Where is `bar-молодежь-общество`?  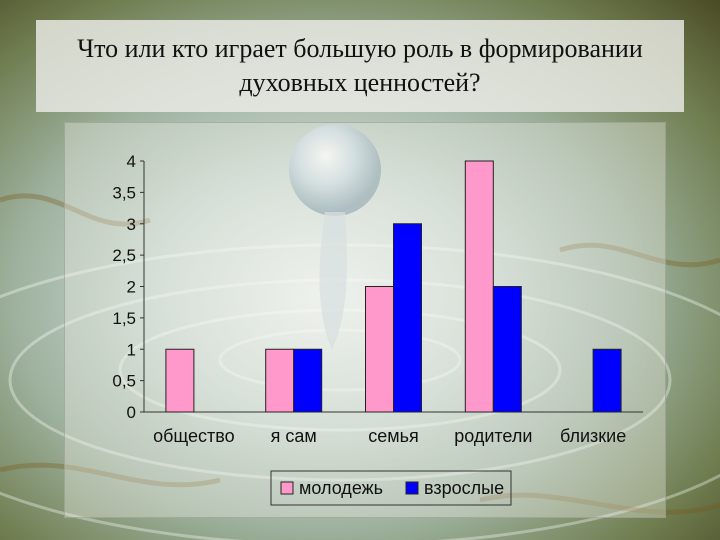 bar-молодежь-общество is located at coordinates (180, 380).